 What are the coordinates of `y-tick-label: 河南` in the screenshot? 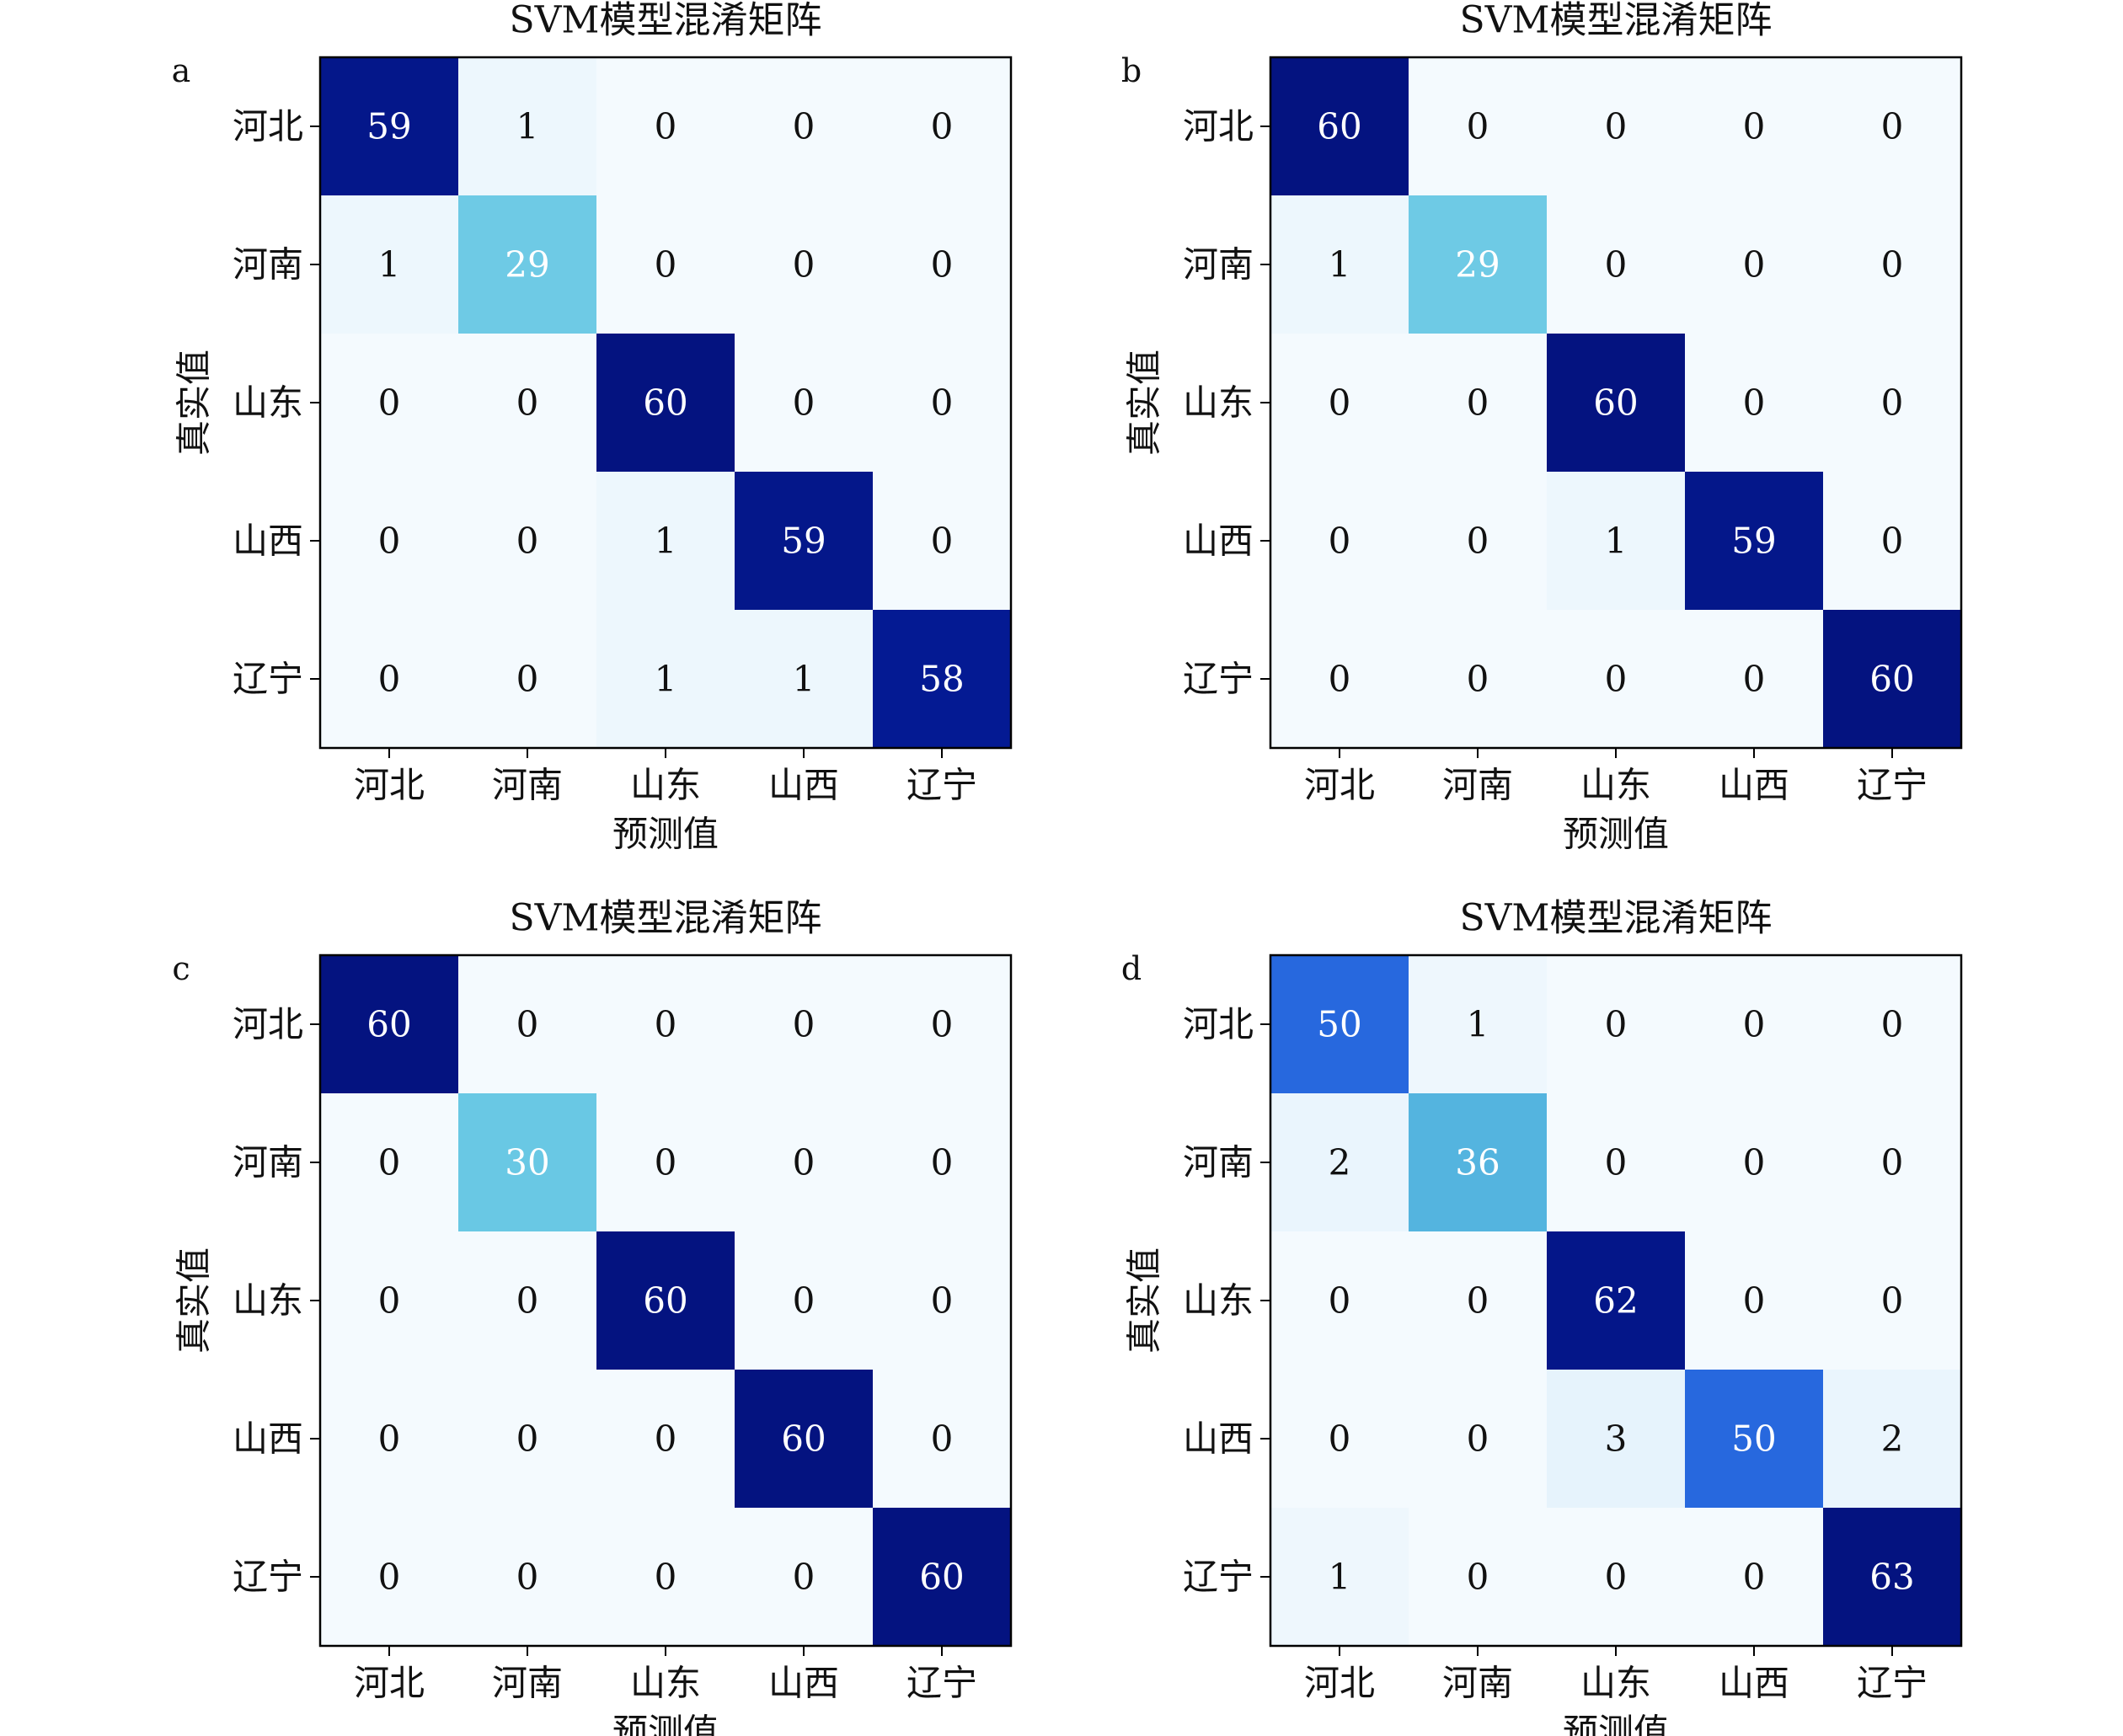 It's located at (1218, 265).